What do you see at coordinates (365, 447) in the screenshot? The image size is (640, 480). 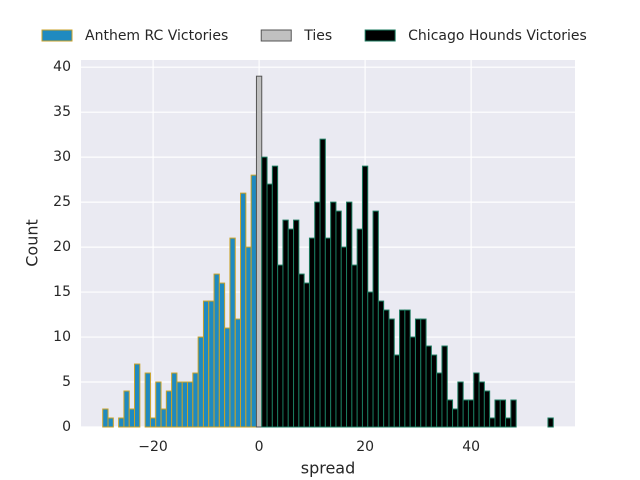 I see `x-tick-label: 20` at bounding box center [365, 447].